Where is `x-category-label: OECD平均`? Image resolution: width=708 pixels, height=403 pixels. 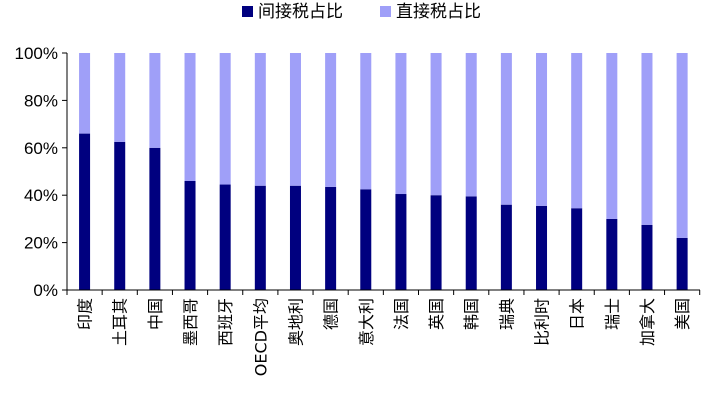
x-category-label: OECD平均 is located at coordinates (260, 337).